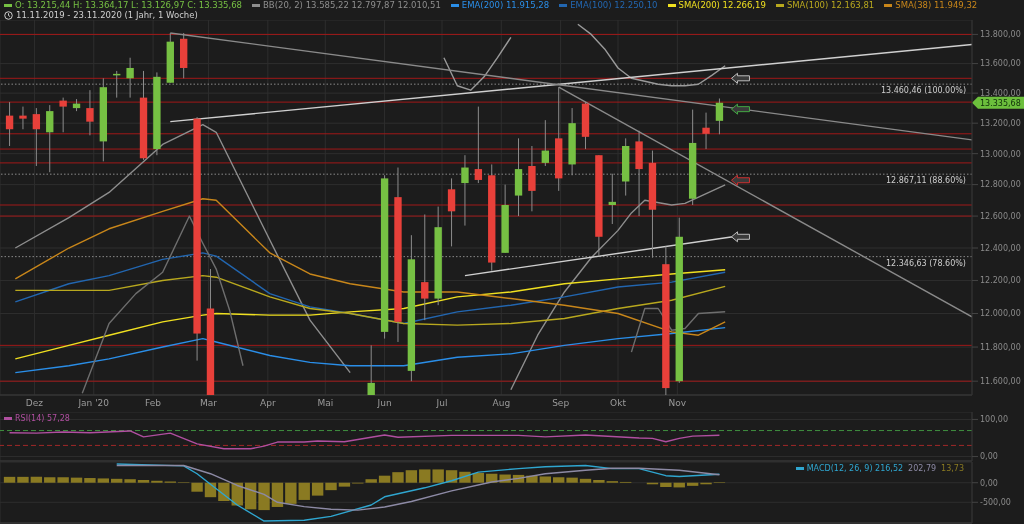  What do you see at coordinates (936, 5) in the screenshot?
I see `legend-label: SMA(38) 11.949,32` at bounding box center [936, 5].